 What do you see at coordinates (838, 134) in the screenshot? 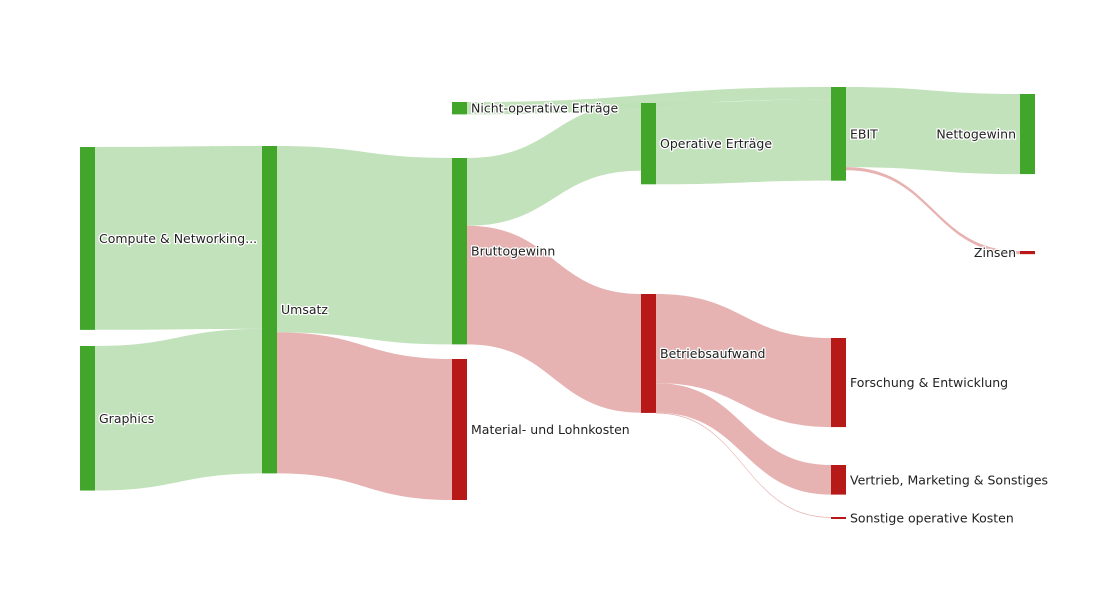
I see `node-ebit` at bounding box center [838, 134].